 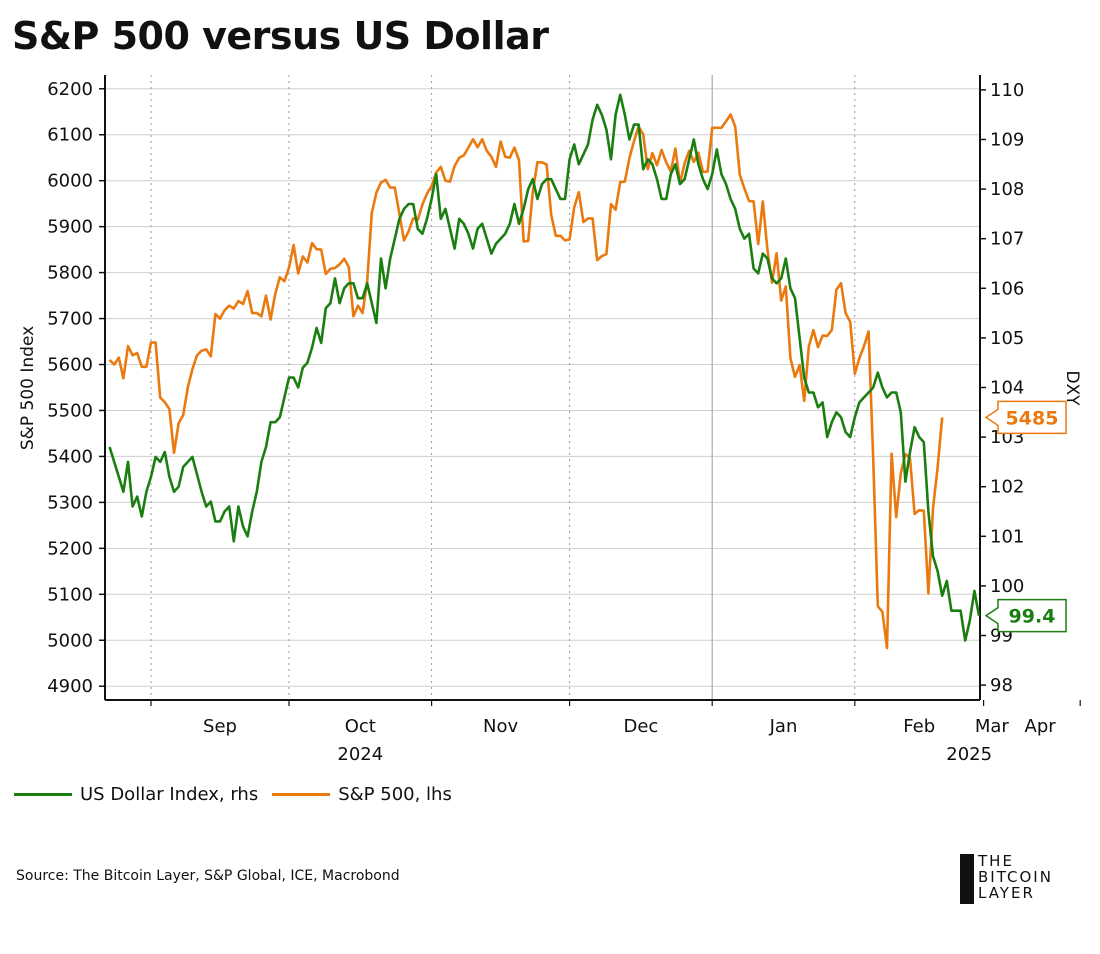 What do you see at coordinates (70, 89) in the screenshot?
I see `tick-label-left-6200: 6200` at bounding box center [70, 89].